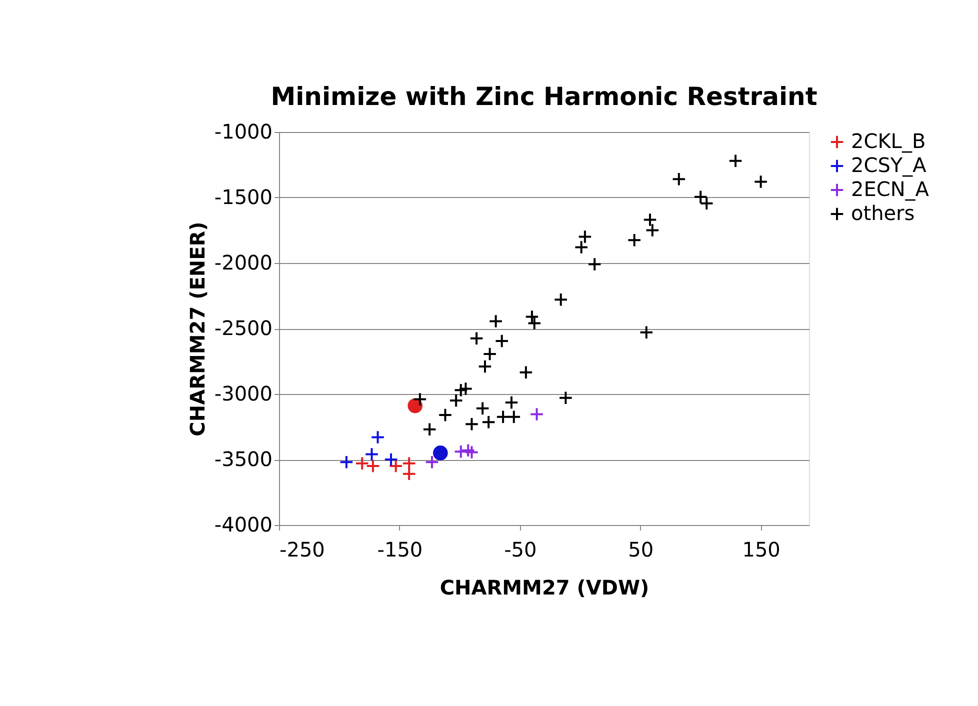 The image size is (978, 706). Describe the element at coordinates (890, 189) in the screenshot. I see `legend-label: 2ECN_A` at that location.